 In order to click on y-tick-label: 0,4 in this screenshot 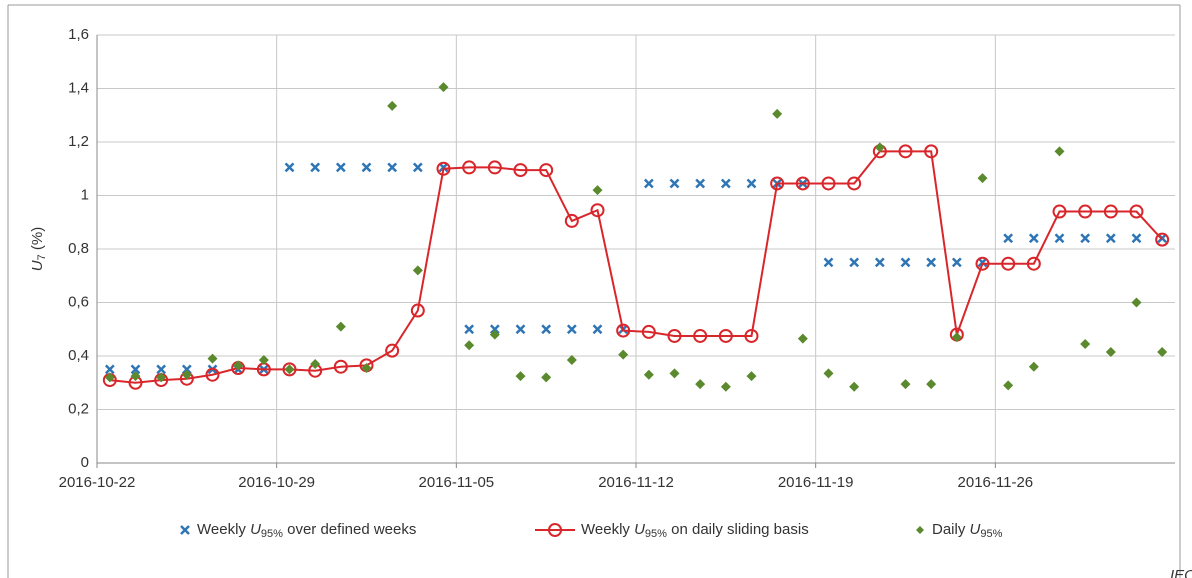, I will do `click(78, 355)`.